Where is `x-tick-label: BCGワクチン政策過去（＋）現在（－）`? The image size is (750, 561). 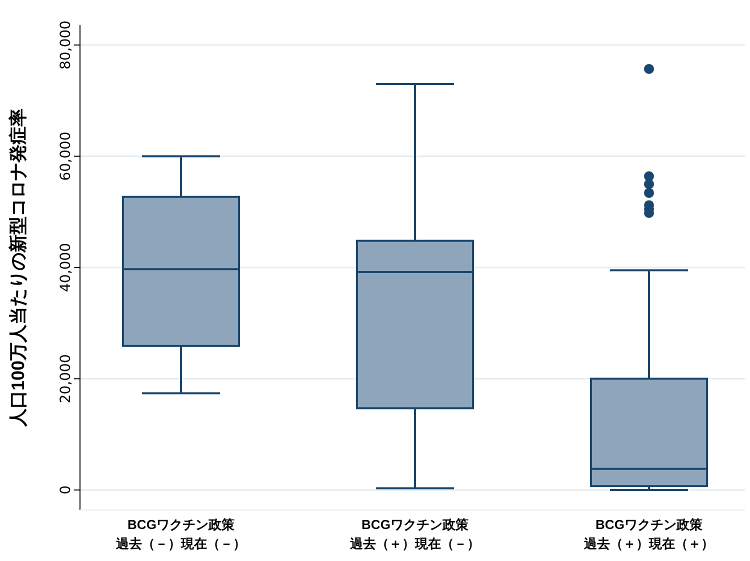
x-tick-label: BCGワクチン政策過去（＋）現在（－） is located at coordinates (414, 534).